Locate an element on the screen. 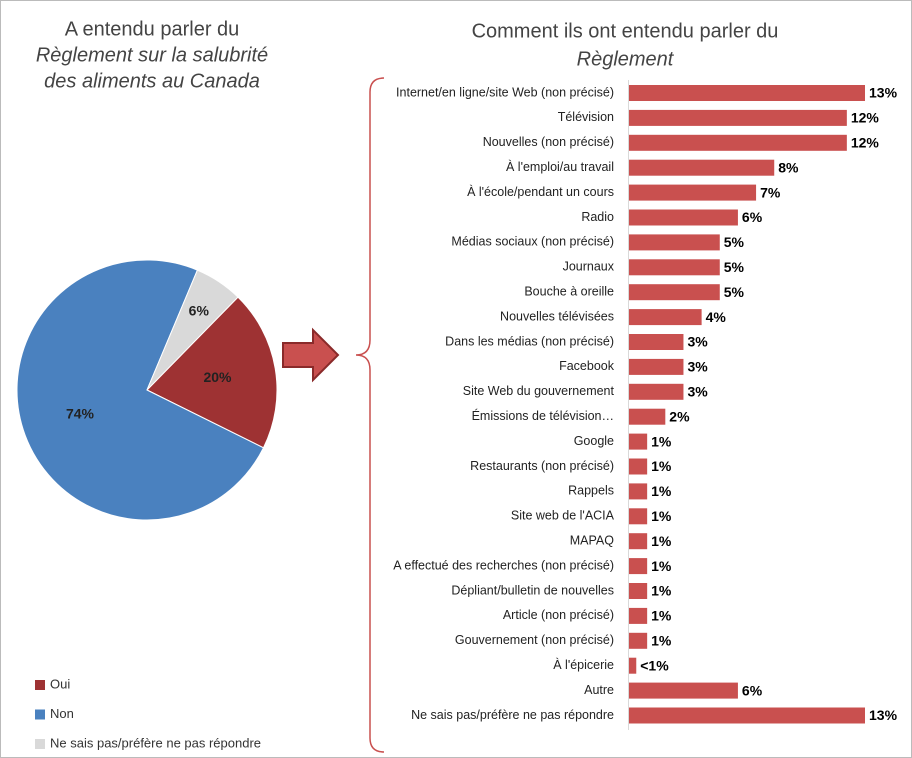  legend-label: Non is located at coordinates (62, 713).